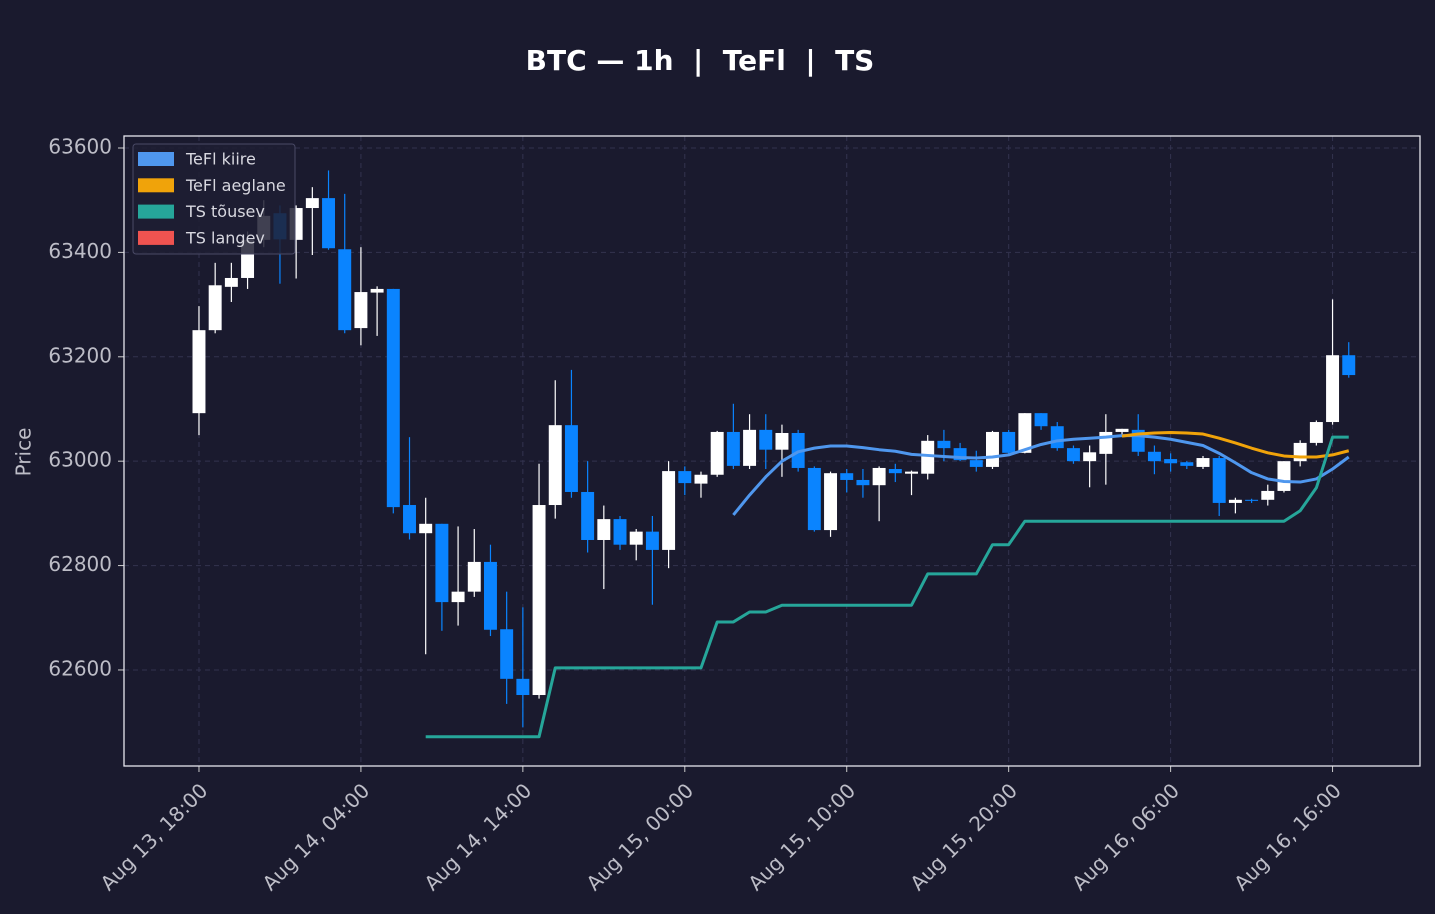  I want to click on legend-label: TS tõusev, so click(225, 211).